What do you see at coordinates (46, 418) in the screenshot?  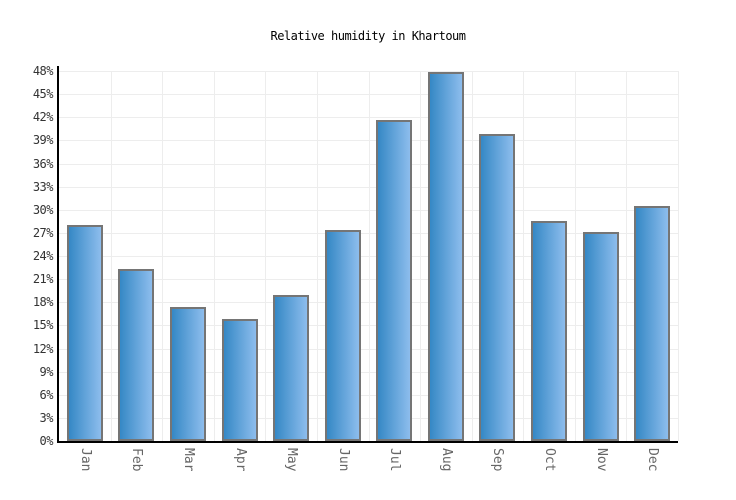 I see `y-tick-label: 3%` at bounding box center [46, 418].